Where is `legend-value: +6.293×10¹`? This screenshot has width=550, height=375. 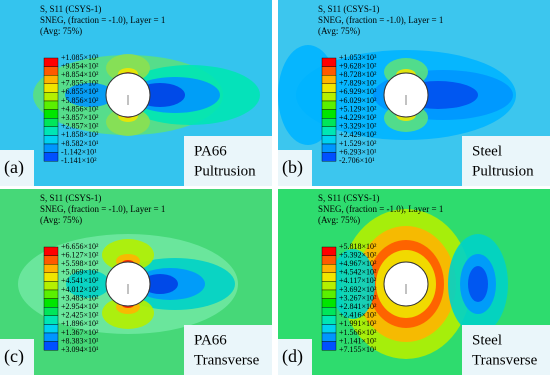 legend-value: +6.293×10¹ is located at coordinates (358, 151).